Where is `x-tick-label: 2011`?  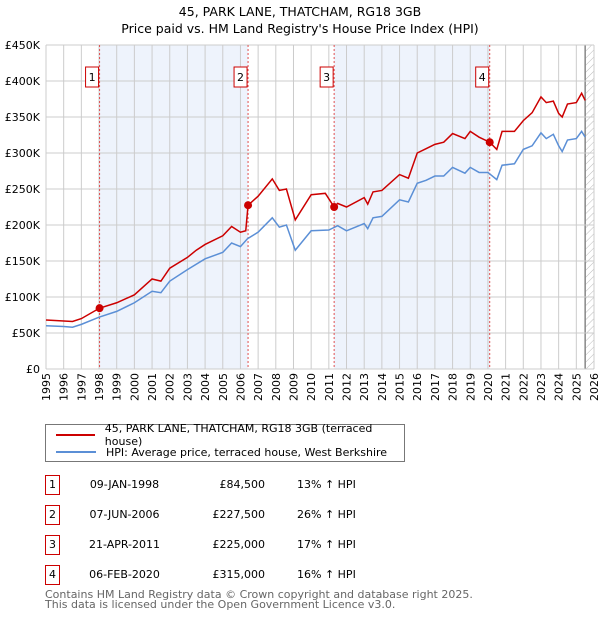 x-tick-label: 2011 is located at coordinates (329, 387).